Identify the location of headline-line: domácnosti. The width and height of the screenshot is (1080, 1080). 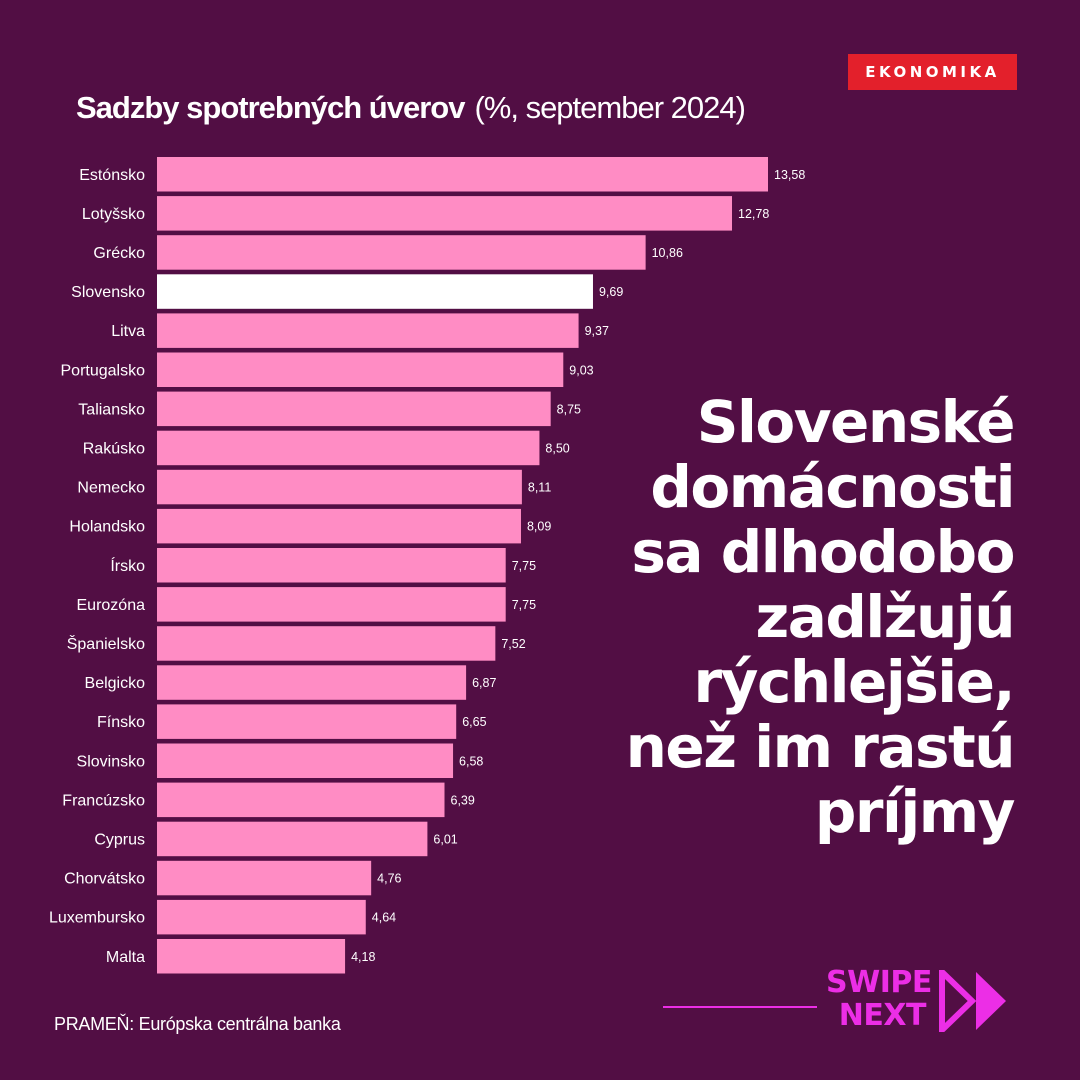
(832, 487).